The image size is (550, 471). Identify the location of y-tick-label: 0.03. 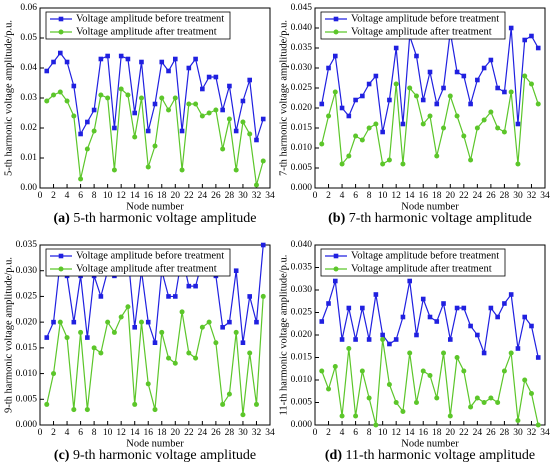
(28, 98).